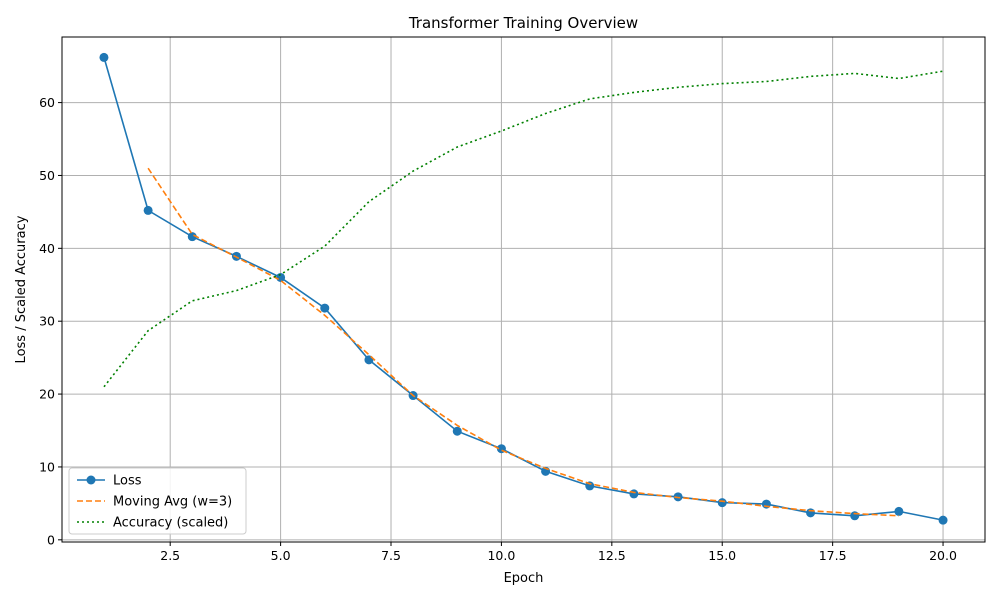 This screenshot has height=600, width=1000. Describe the element at coordinates (612, 555) in the screenshot. I see `x-tick-label: 12.5` at that location.